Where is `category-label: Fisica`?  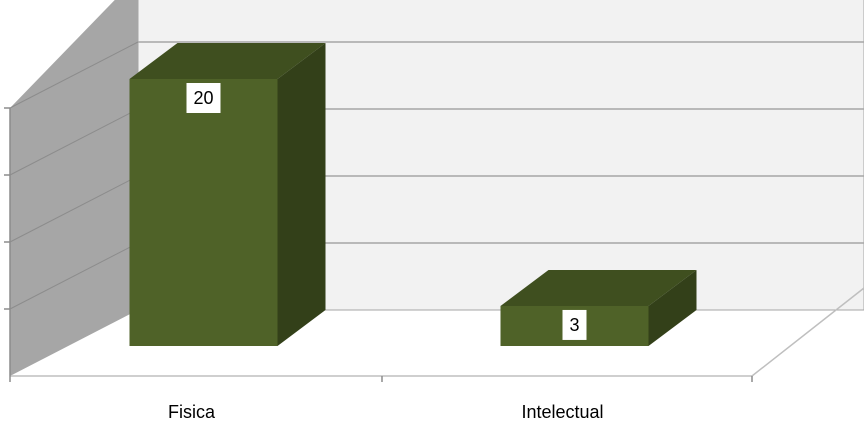 category-label: Fisica is located at coordinates (192, 412).